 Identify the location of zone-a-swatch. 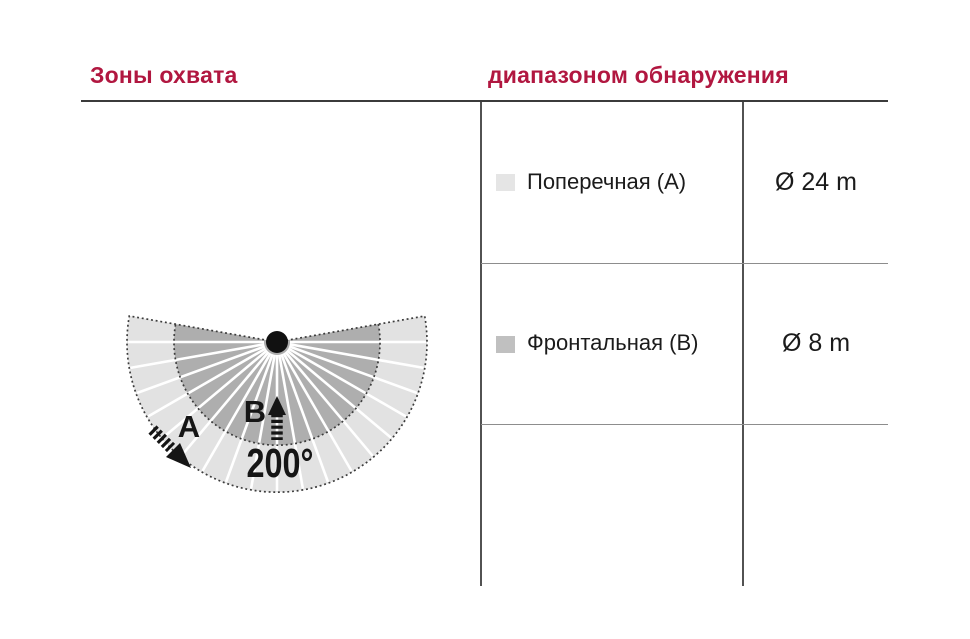
(505, 182).